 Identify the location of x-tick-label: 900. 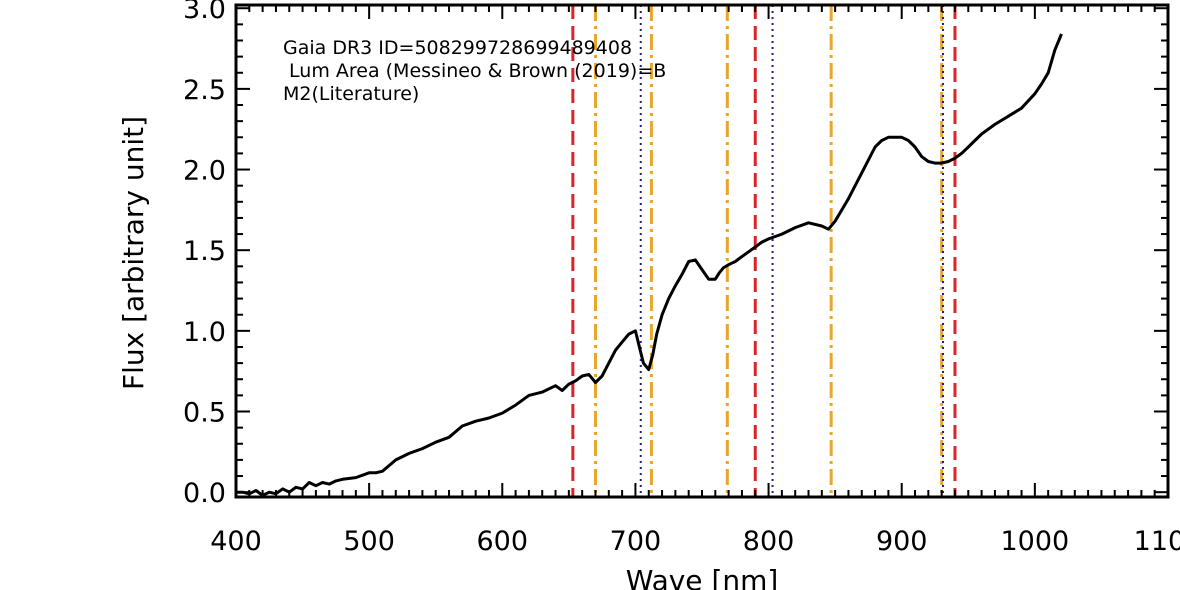
(902, 541).